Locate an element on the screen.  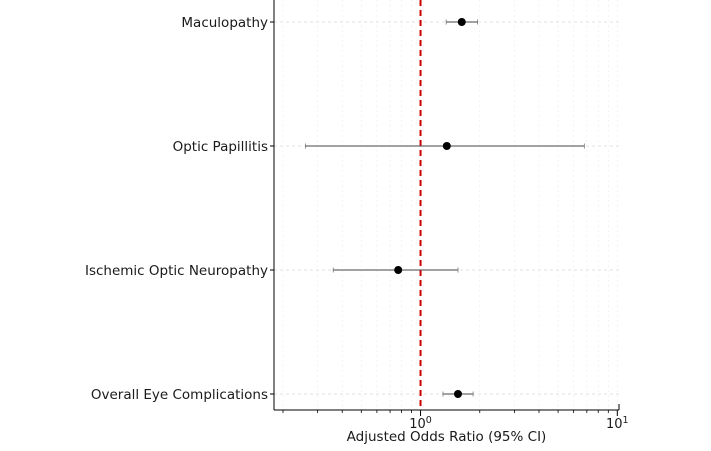
point-estimates is located at coordinates (430, 208).